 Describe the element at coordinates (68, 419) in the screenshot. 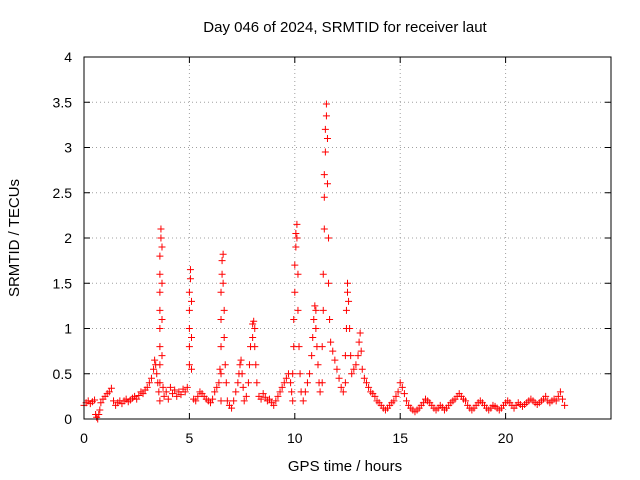

I see `y-tick-label: 0` at that location.